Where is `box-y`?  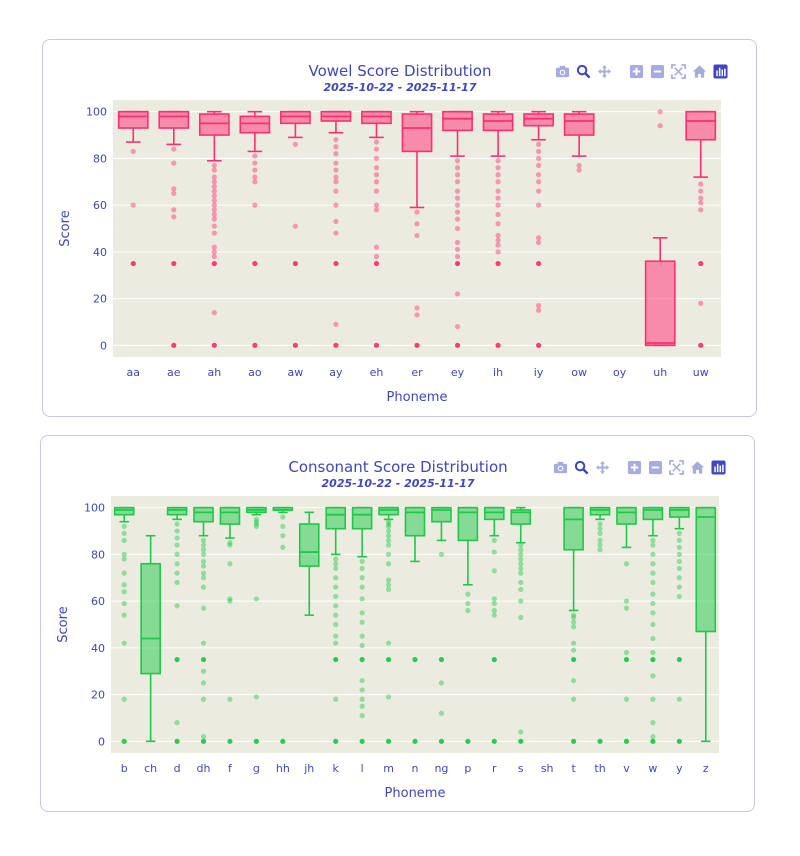
box-y is located at coordinates (679, 625).